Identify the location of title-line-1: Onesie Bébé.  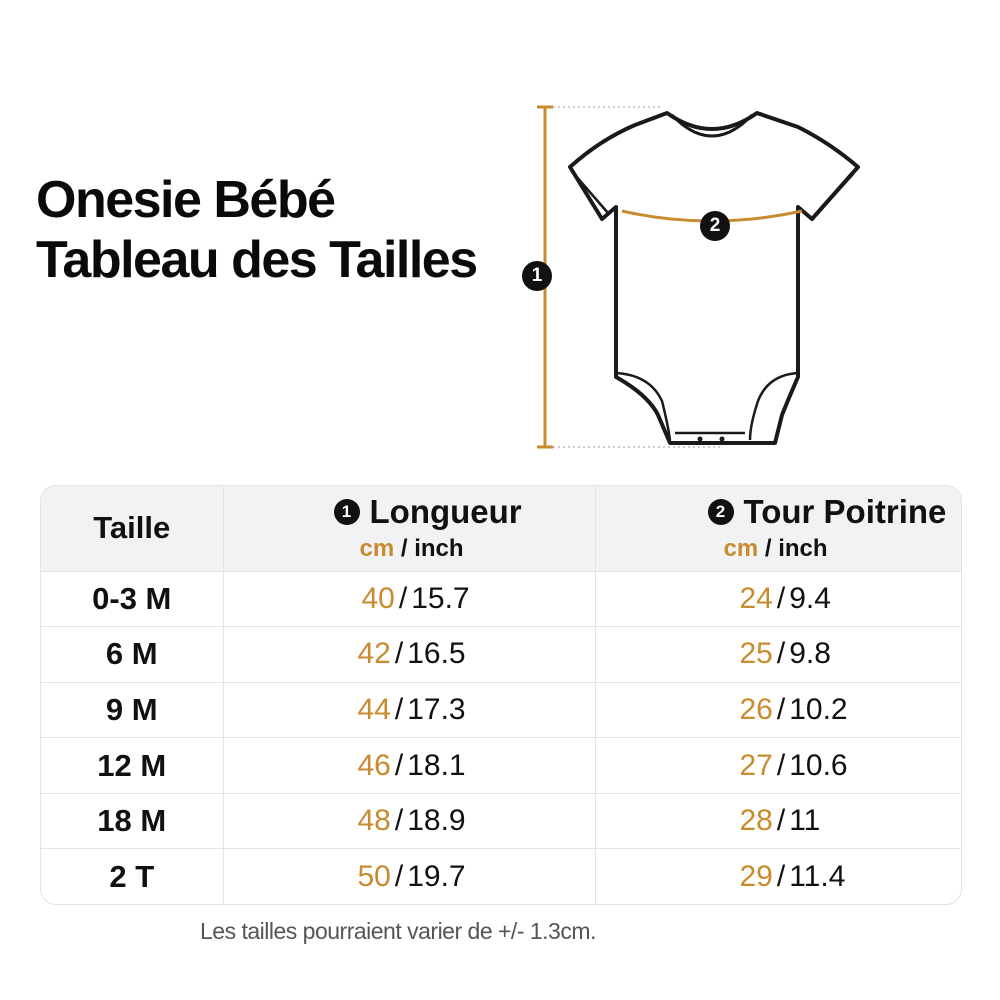
(186, 200).